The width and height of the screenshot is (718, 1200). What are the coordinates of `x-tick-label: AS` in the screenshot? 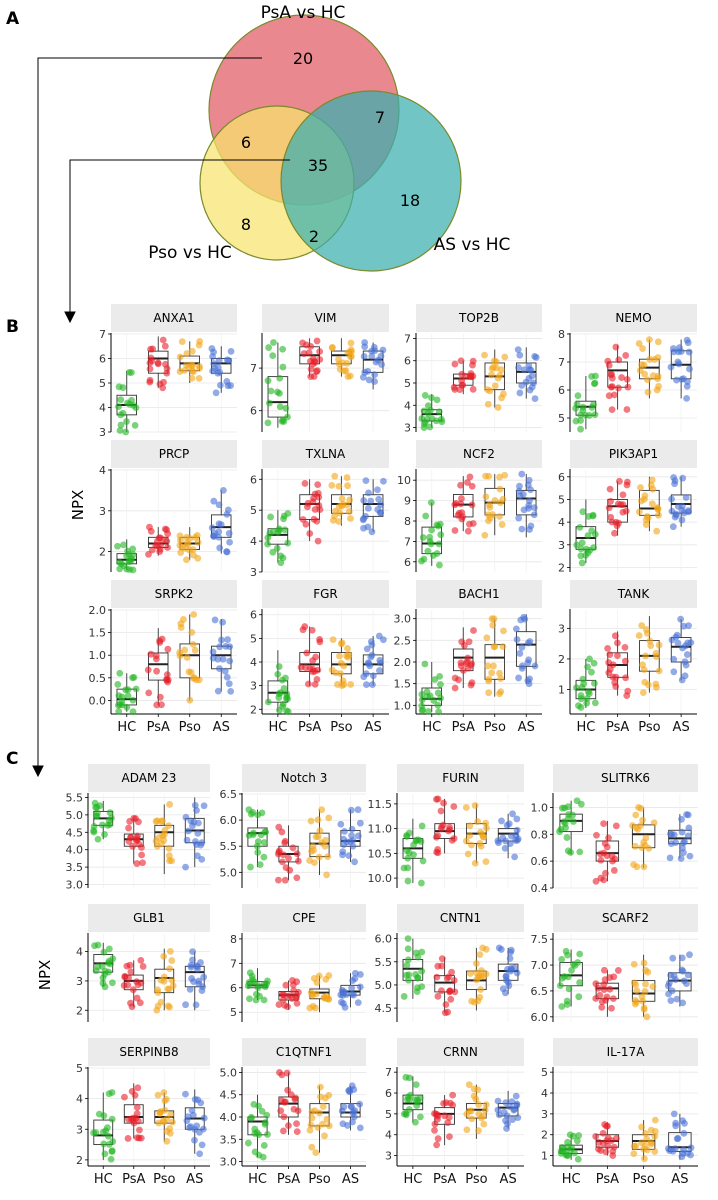 It's located at (194, 1179).